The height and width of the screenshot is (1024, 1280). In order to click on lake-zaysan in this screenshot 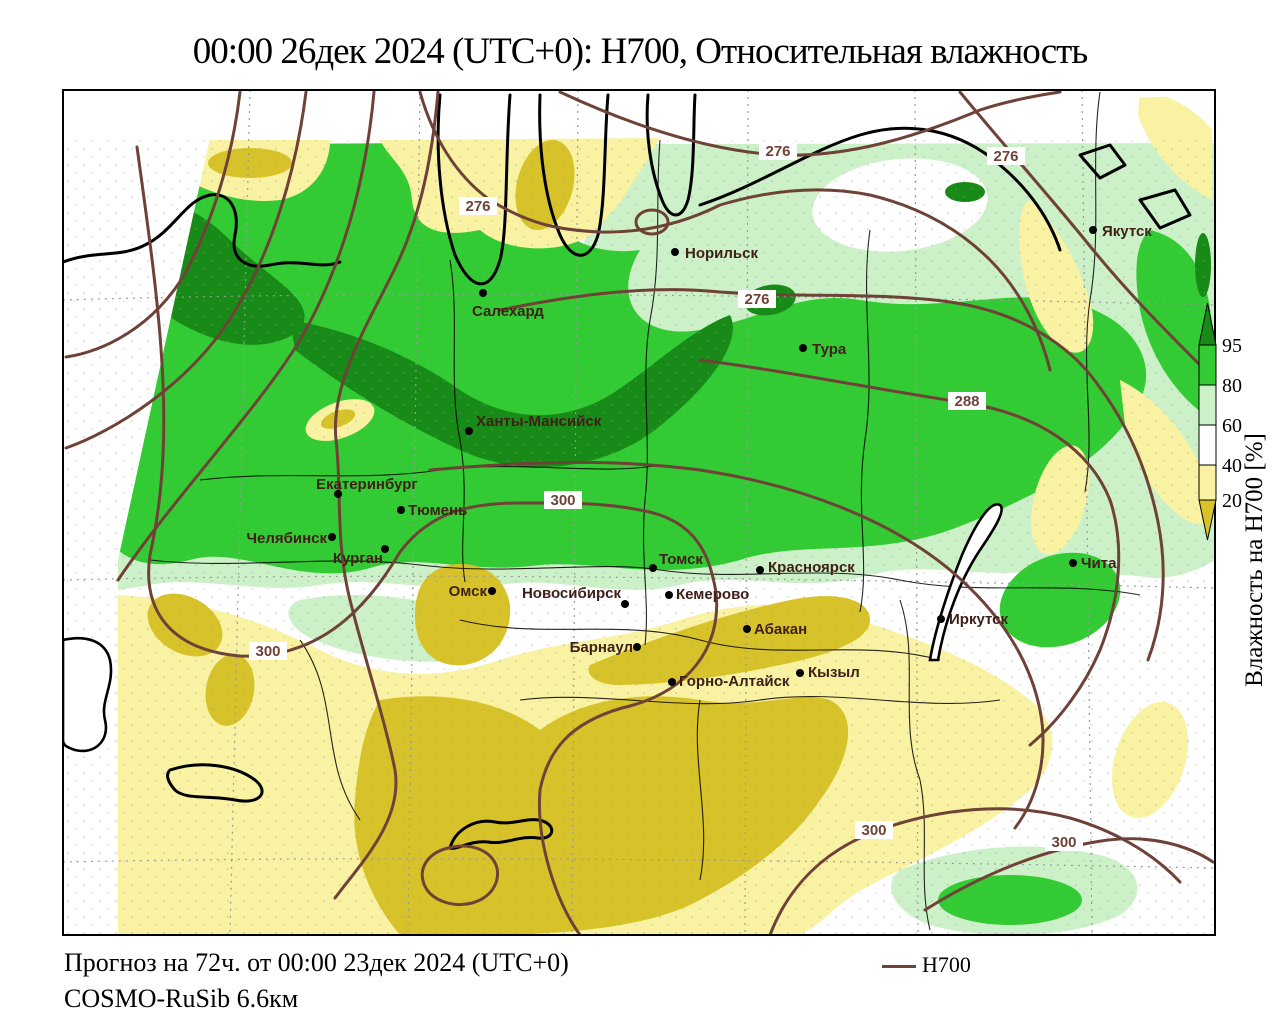, I will do `click(501, 834)`.